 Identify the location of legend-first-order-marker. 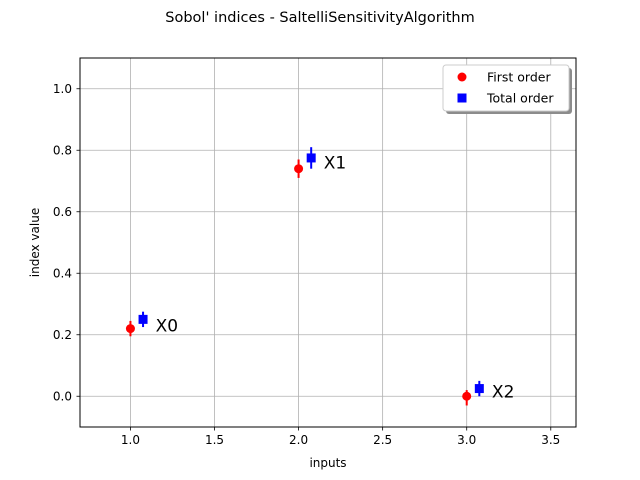
(462, 77).